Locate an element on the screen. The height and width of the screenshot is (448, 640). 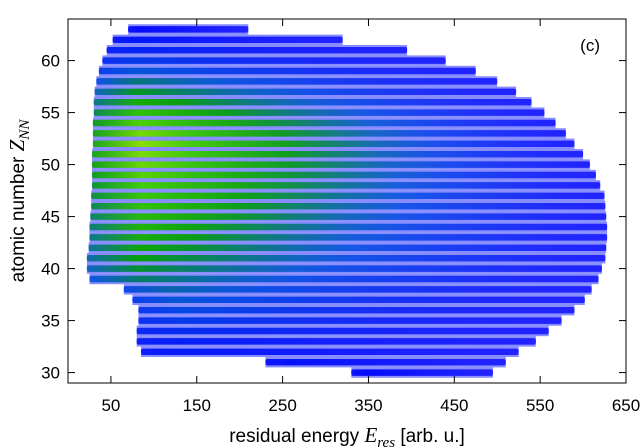
y-tick-label: 50 is located at coordinates (50, 165).